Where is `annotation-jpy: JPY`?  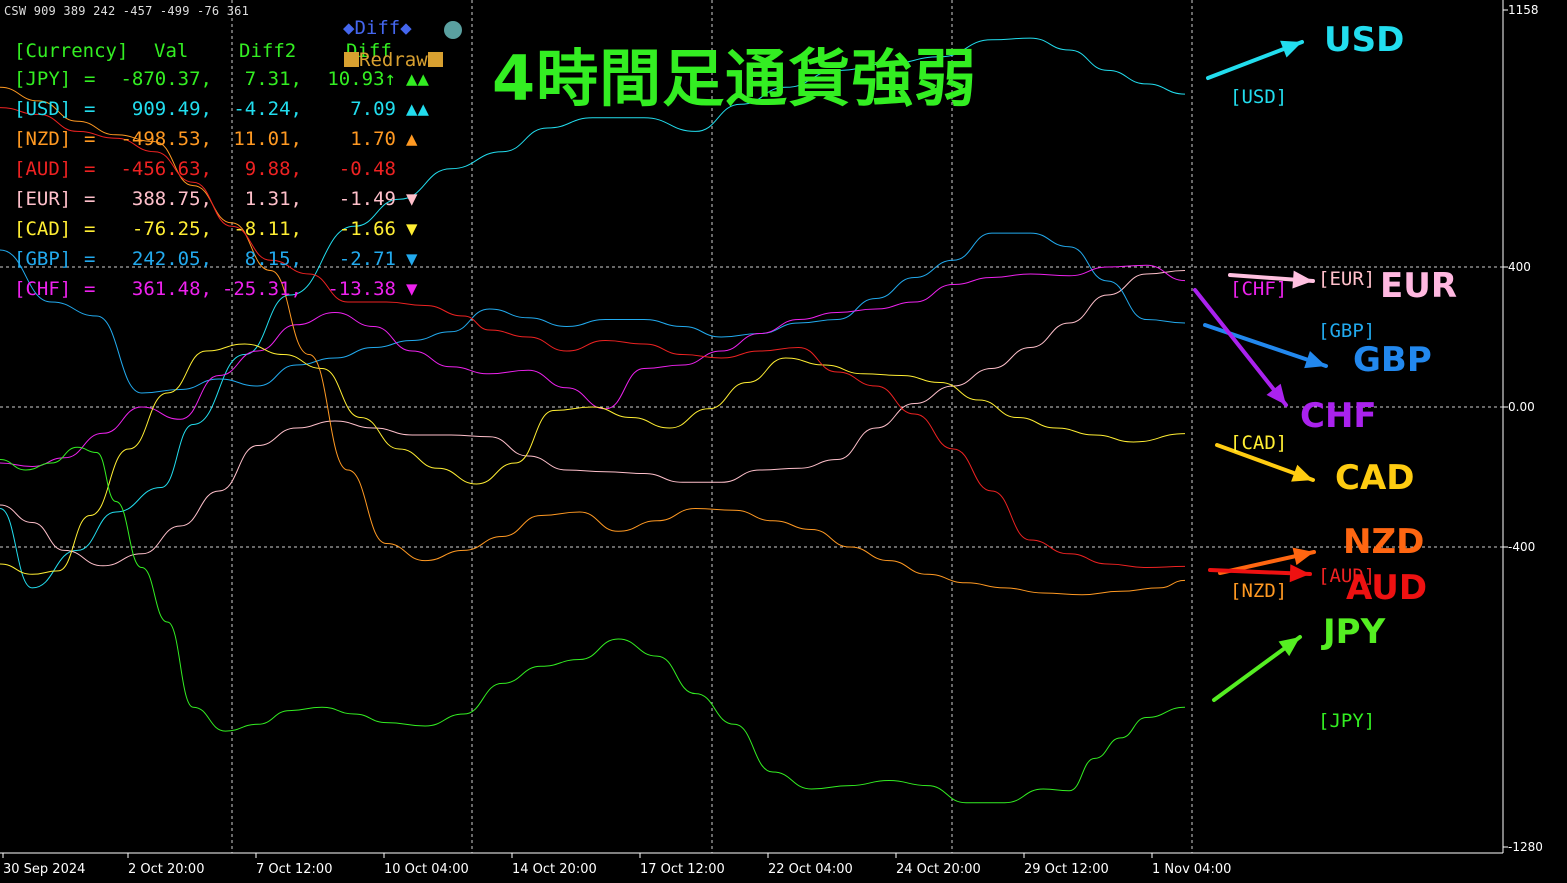
annotation-jpy: JPY is located at coordinates (1354, 632).